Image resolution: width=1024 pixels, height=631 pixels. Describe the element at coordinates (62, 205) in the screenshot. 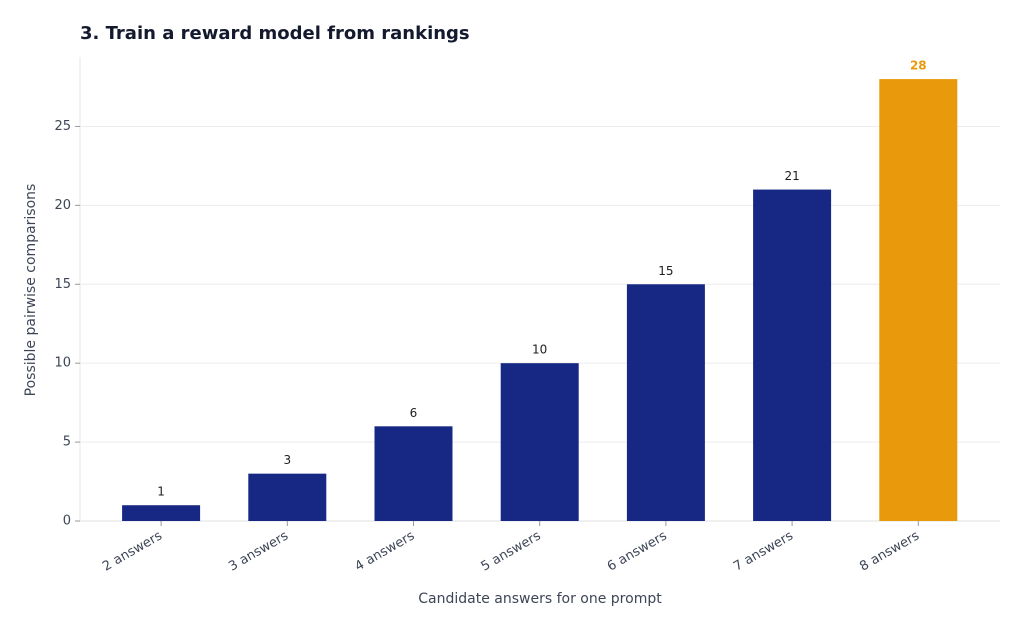

I see `y-tick-label: 20` at that location.